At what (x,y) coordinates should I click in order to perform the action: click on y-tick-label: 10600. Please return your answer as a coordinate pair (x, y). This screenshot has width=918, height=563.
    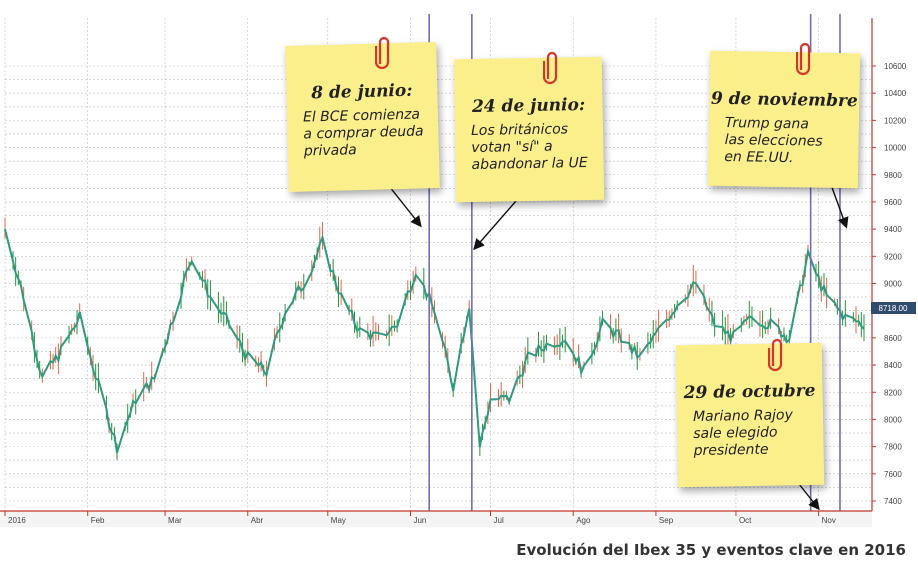
    Looking at the image, I should click on (895, 66).